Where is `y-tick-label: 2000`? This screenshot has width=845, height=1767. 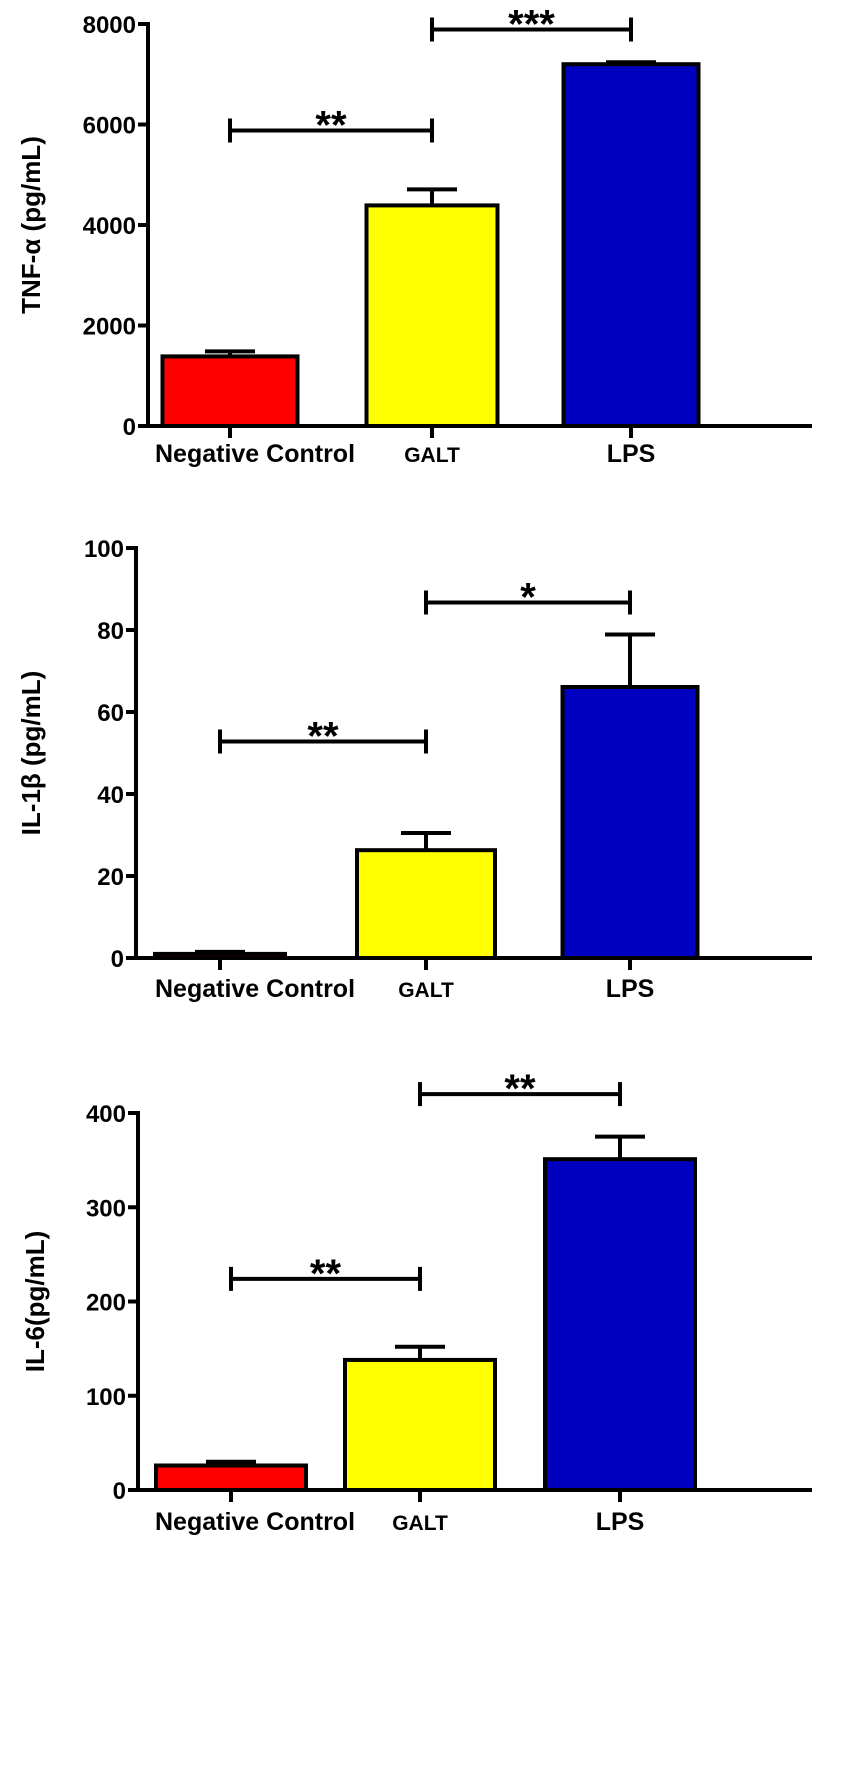
y-tick-label: 2000 is located at coordinates (109, 327).